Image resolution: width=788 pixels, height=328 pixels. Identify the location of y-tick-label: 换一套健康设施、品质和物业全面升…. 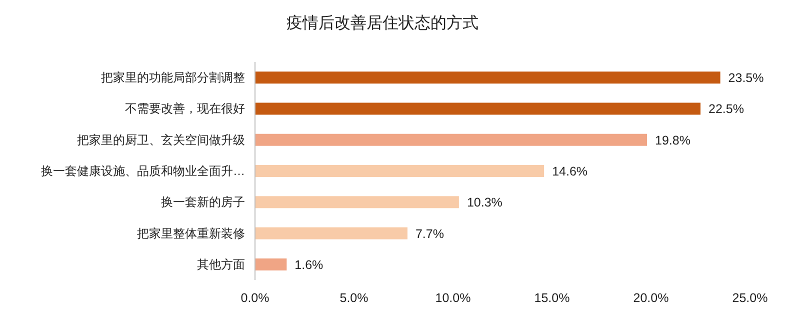
(143, 171).